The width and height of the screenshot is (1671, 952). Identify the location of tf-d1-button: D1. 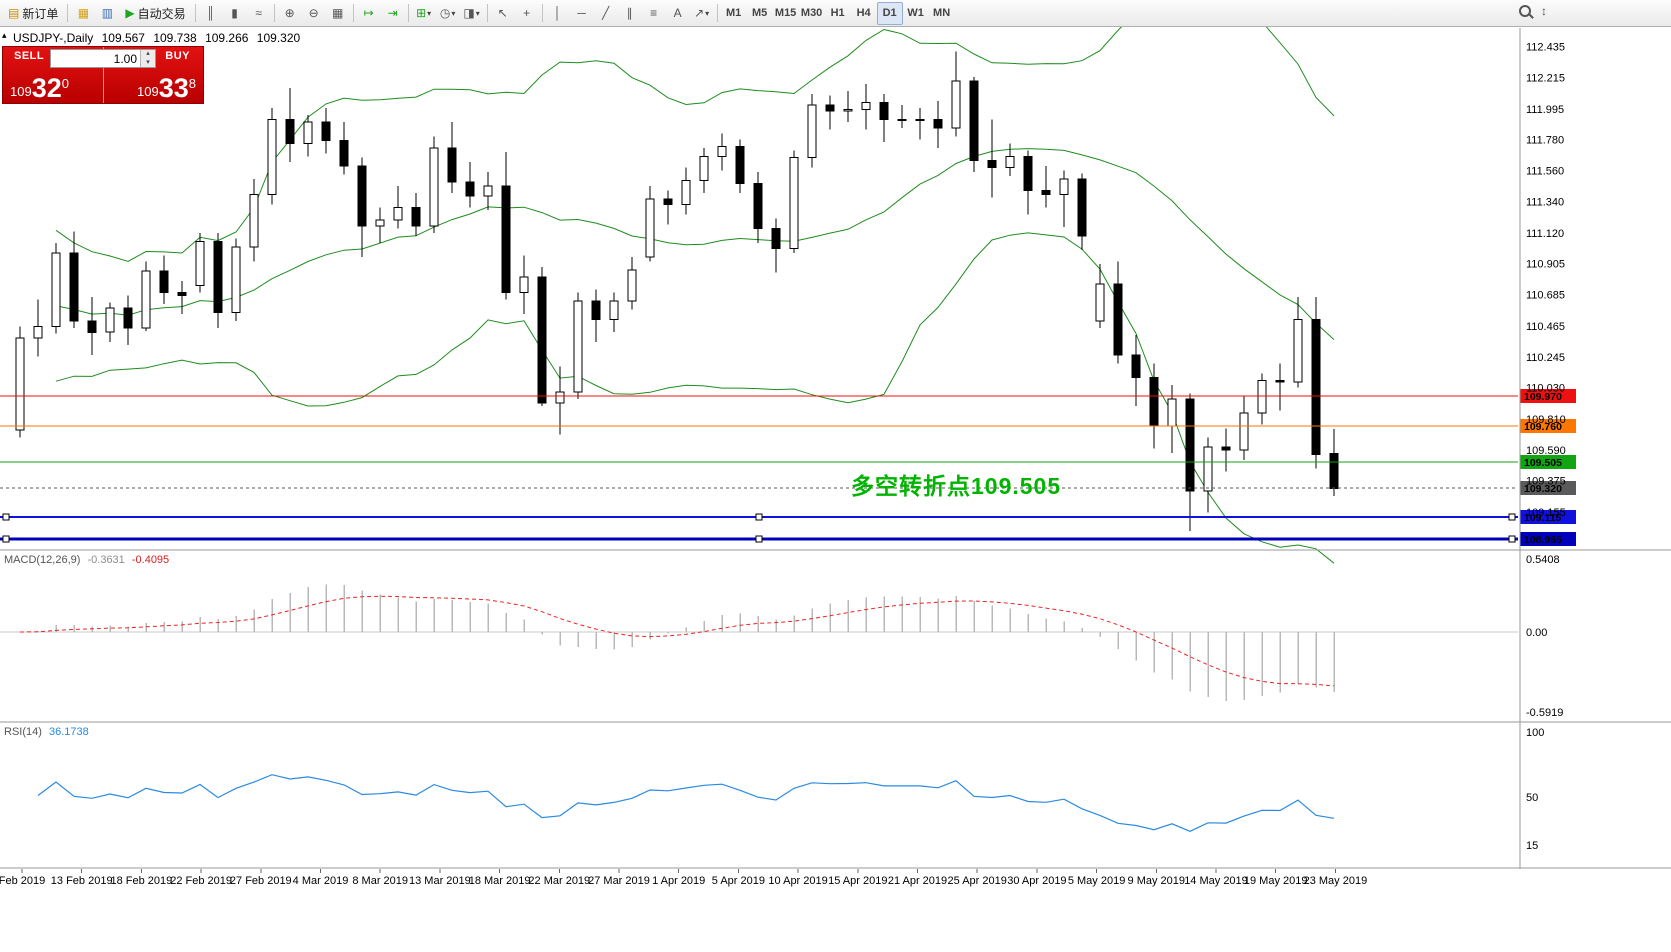
(889, 13).